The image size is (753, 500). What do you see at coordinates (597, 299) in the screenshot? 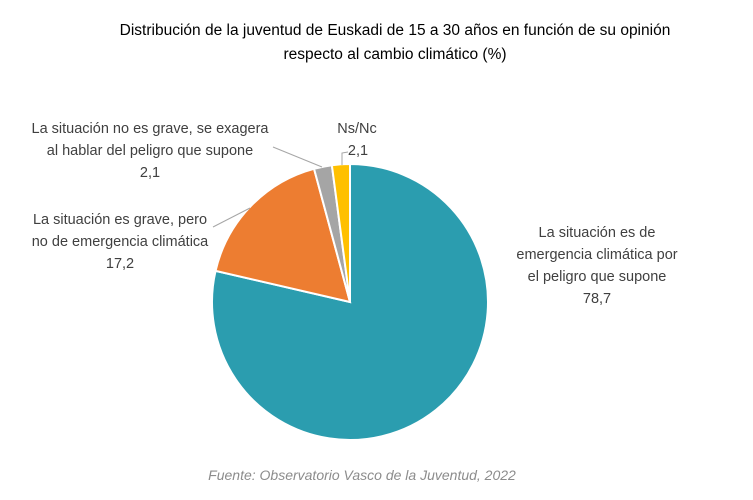
I see `value-teal: 78,7` at bounding box center [597, 299].